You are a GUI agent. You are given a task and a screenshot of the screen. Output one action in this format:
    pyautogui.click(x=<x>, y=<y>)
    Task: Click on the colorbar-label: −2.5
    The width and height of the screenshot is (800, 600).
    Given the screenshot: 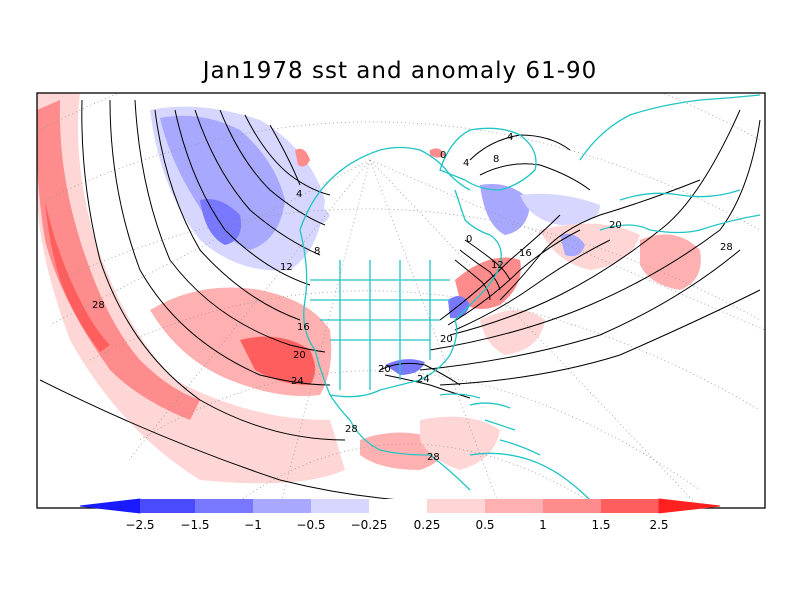 What is the action you would take?
    pyautogui.click(x=139, y=525)
    